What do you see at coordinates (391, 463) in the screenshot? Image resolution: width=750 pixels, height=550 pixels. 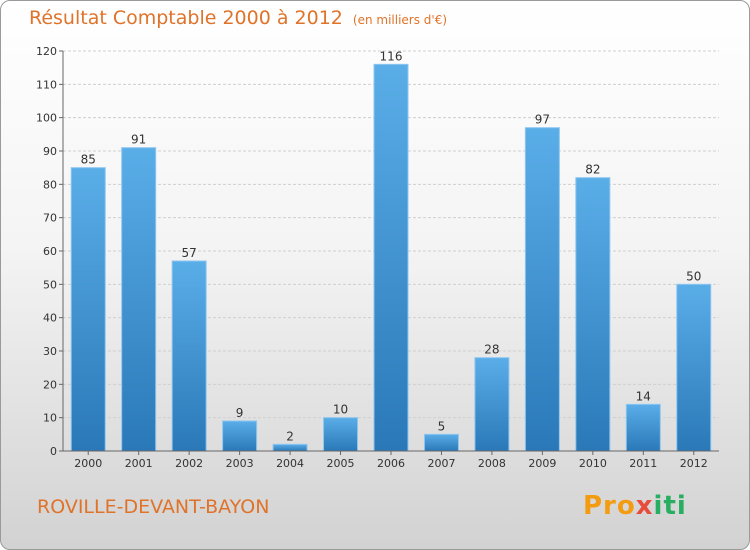 I see `x-tick-label-2006: 2006` at bounding box center [391, 463].